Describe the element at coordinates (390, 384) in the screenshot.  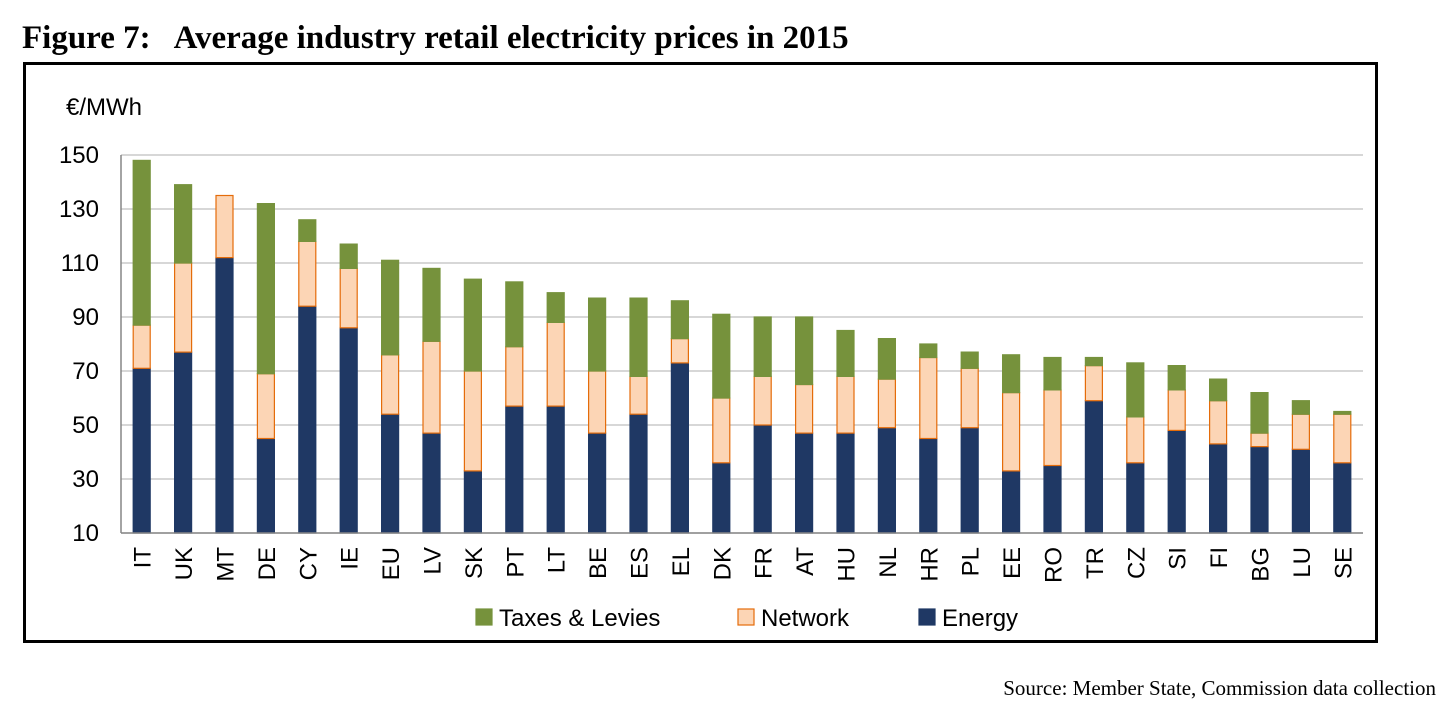
I see `bar-network-eu` at that location.